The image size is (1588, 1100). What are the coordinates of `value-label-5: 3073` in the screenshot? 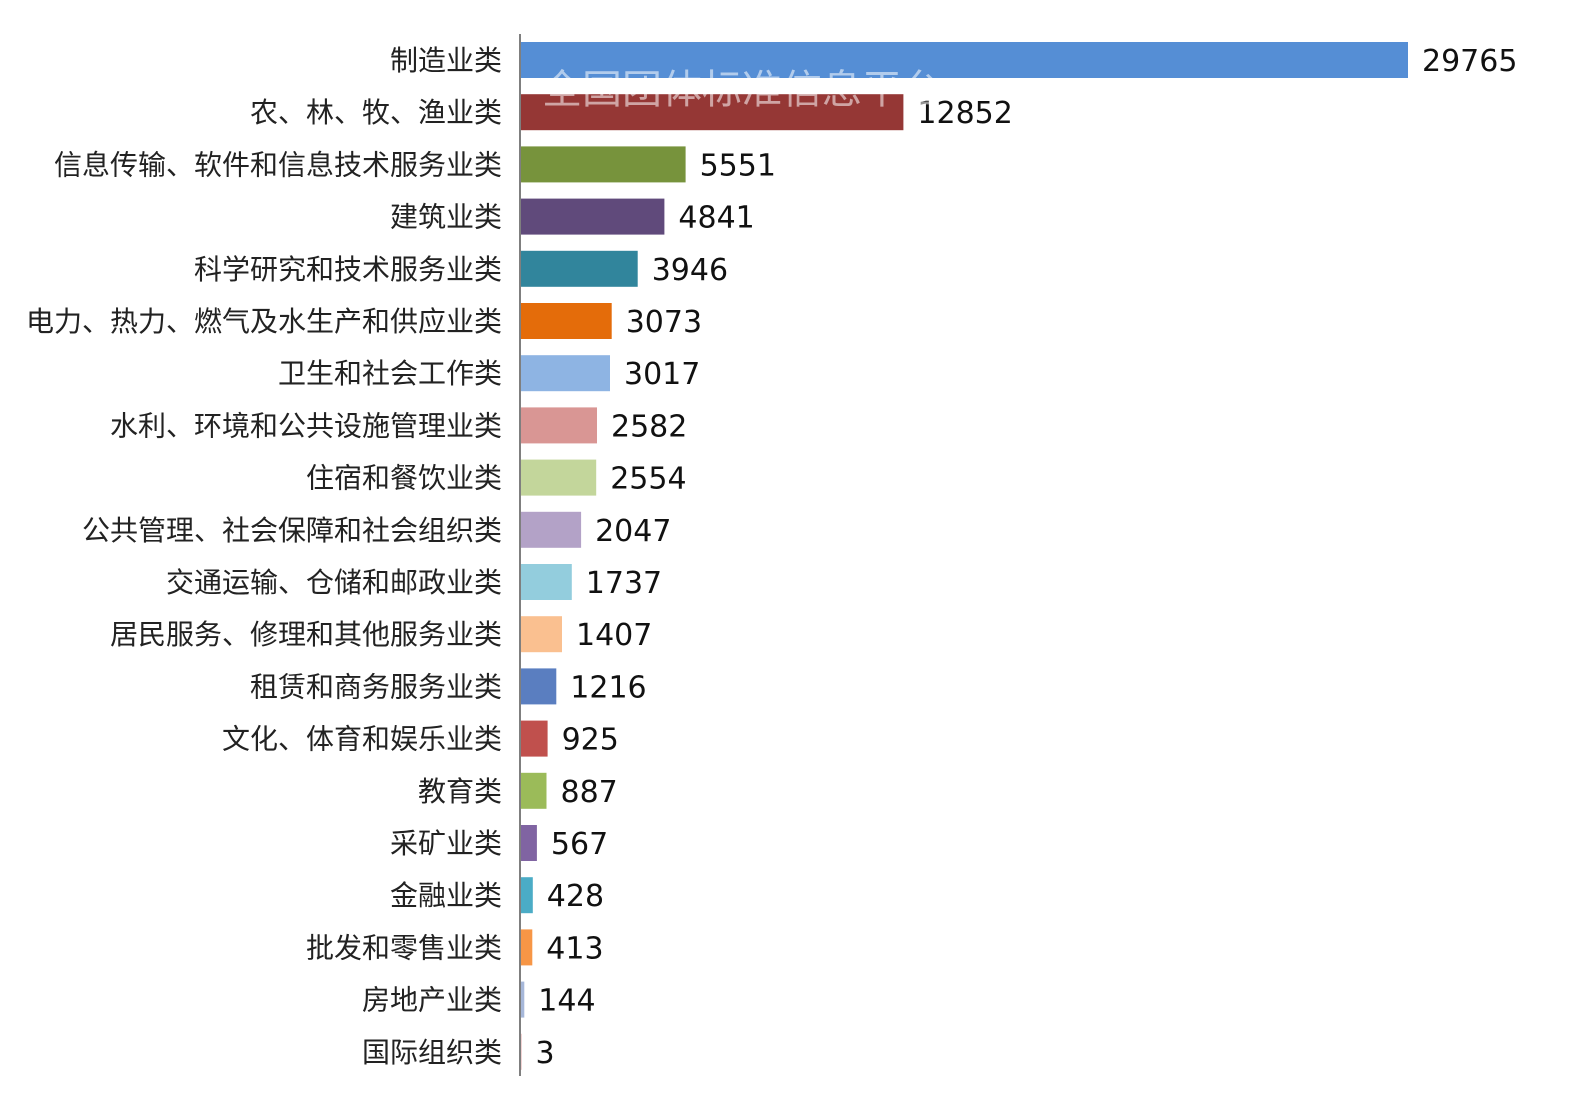 It's located at (664, 322).